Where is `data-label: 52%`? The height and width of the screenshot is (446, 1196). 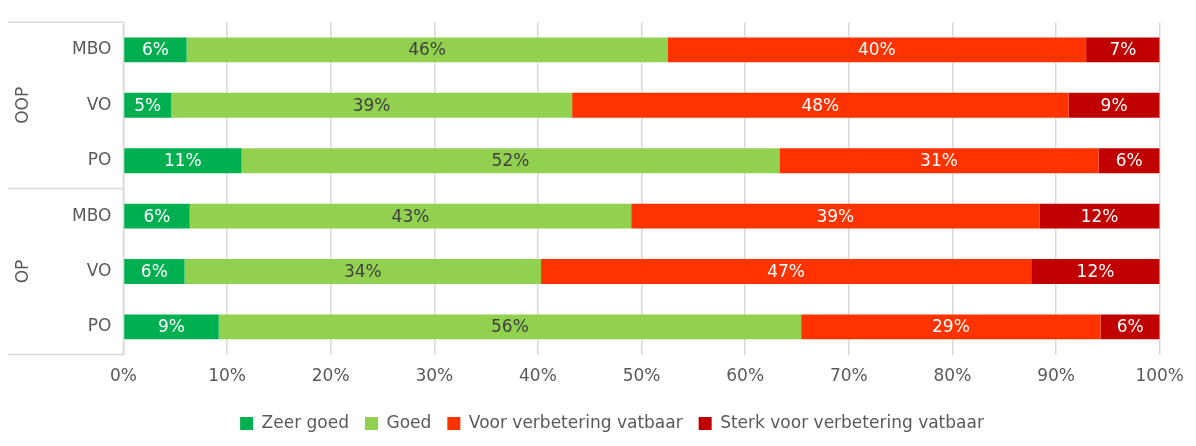
data-label: 52% is located at coordinates (510, 160).